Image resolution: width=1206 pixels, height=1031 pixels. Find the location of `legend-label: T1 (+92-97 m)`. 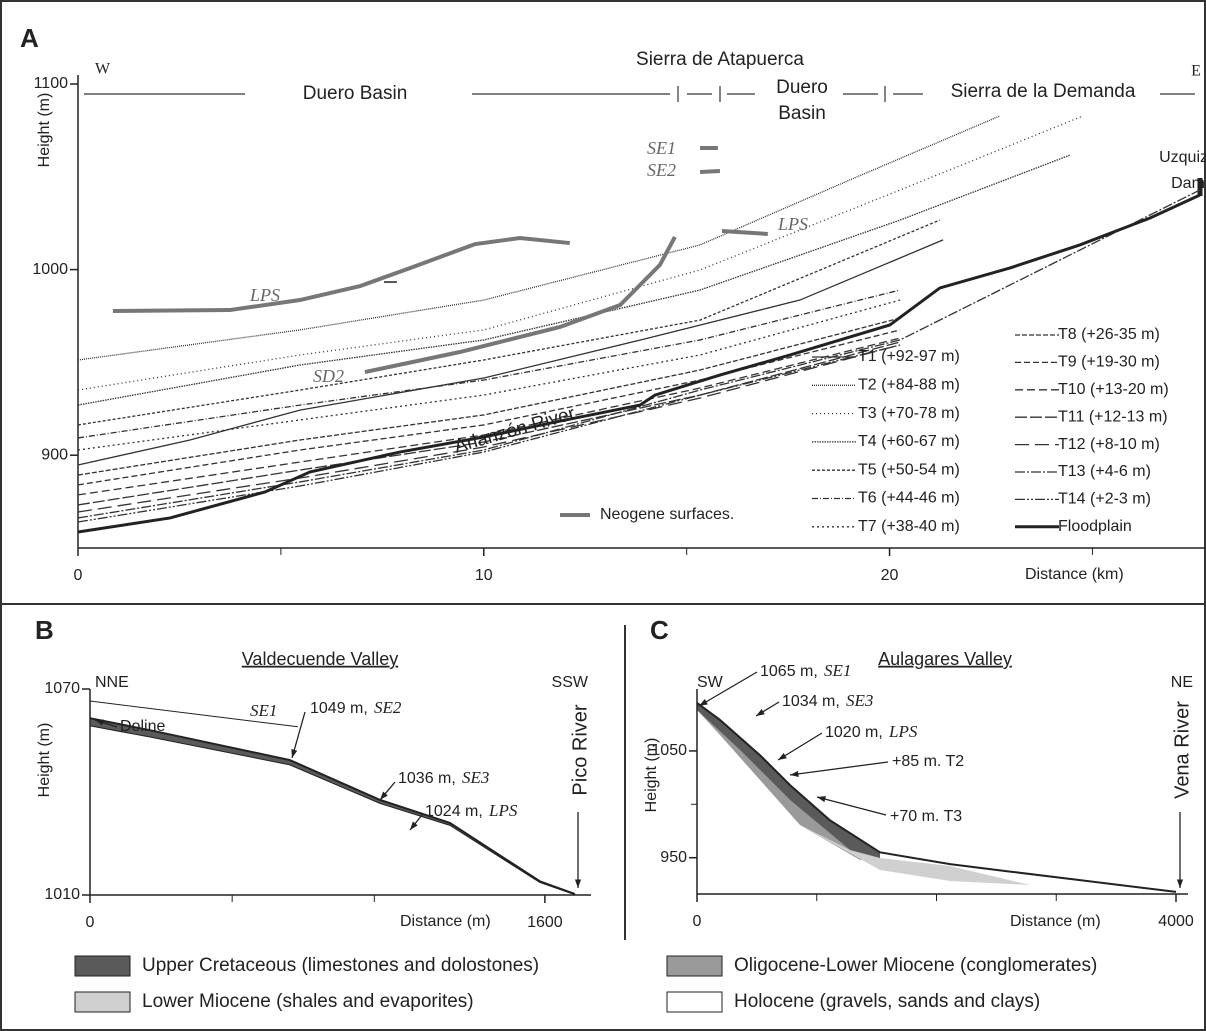

legend-label: T1 (+92-97 m) is located at coordinates (909, 356).